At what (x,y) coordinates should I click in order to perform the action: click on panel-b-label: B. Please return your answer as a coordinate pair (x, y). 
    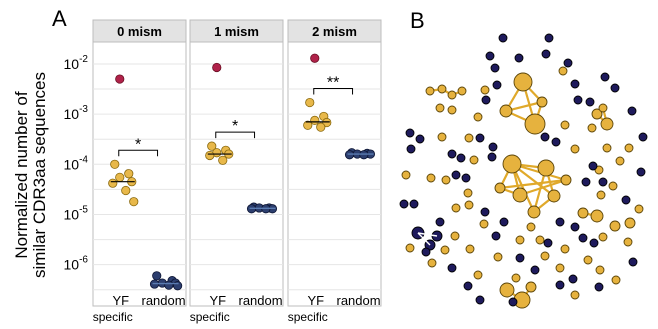
    Looking at the image, I should click on (417, 20).